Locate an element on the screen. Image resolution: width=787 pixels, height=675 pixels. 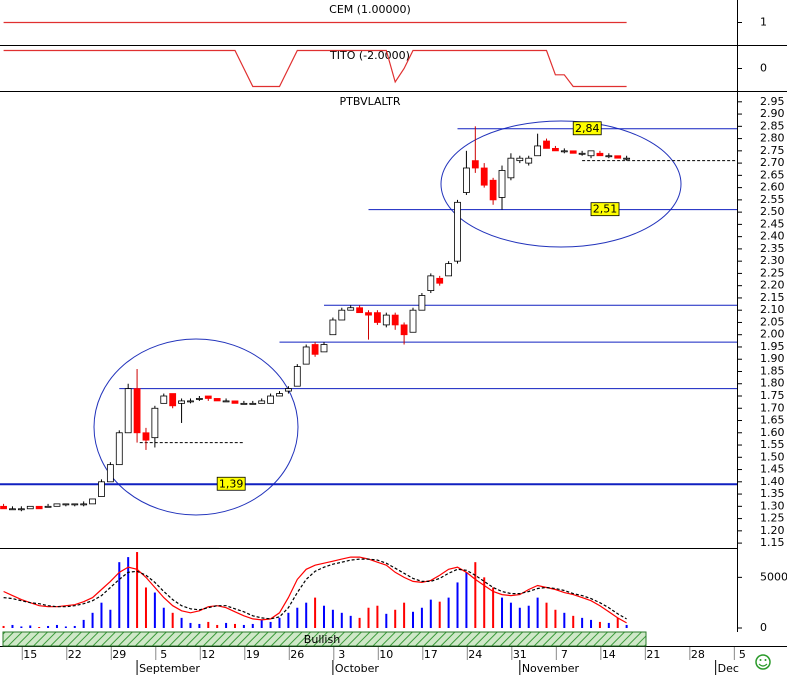
x-tick-label: 31 is located at coordinates (520, 654).